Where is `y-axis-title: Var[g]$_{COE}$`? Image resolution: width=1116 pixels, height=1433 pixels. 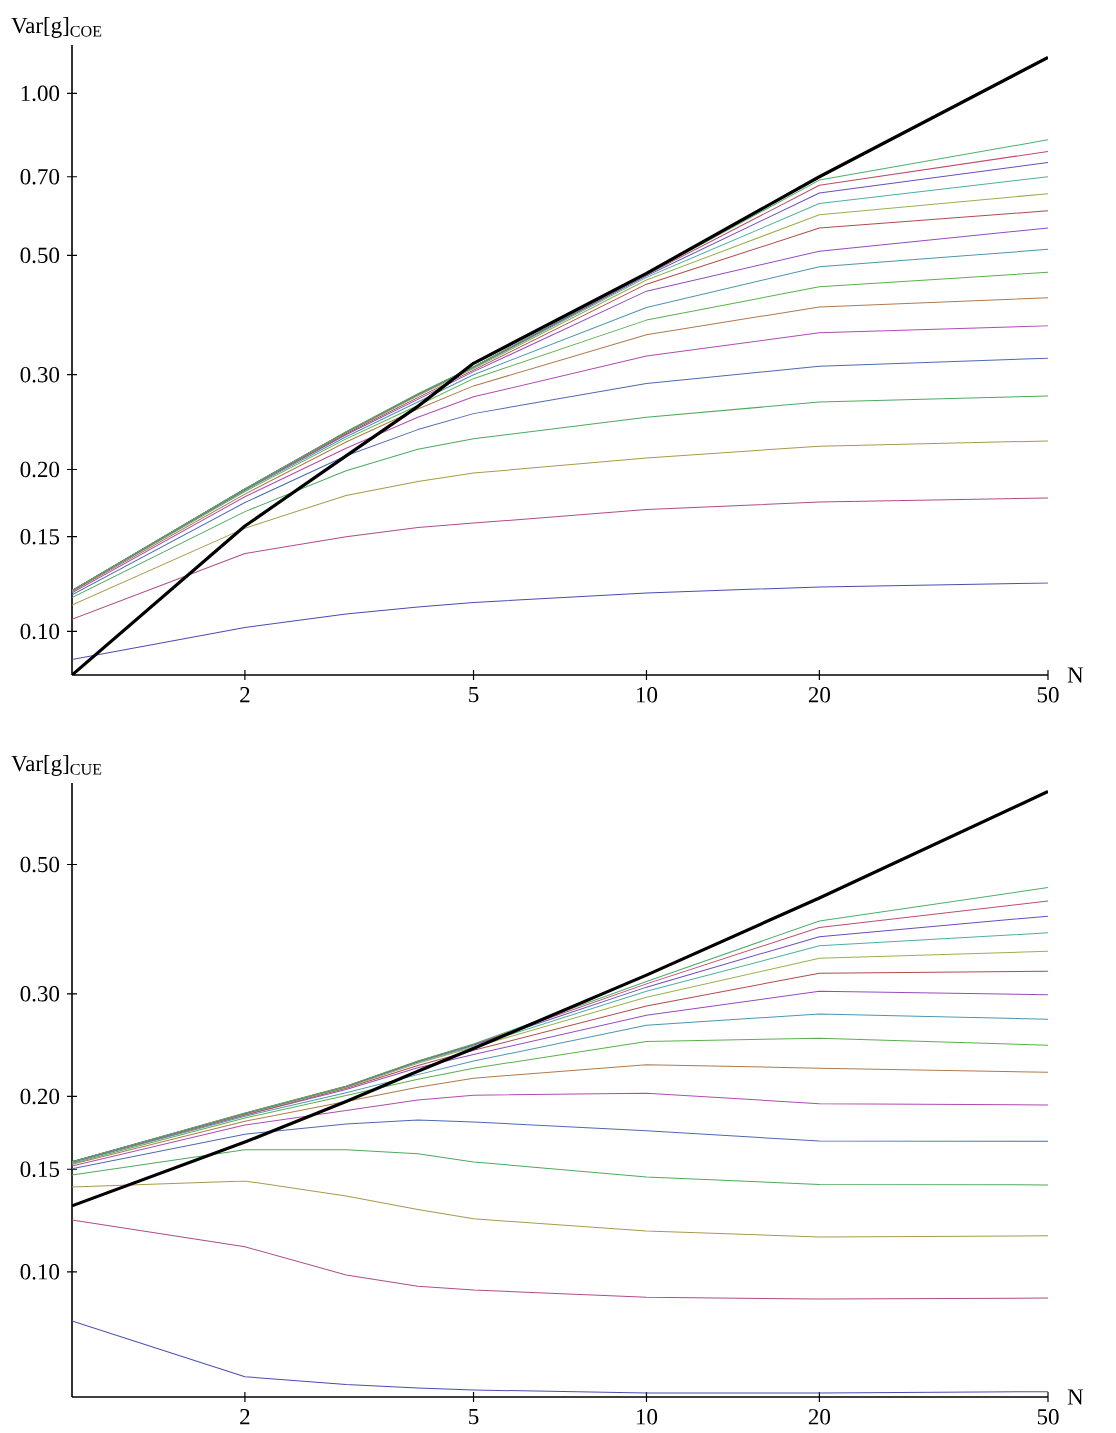 y-axis-title: Var[g]$_{COE}$ is located at coordinates (56, 27).